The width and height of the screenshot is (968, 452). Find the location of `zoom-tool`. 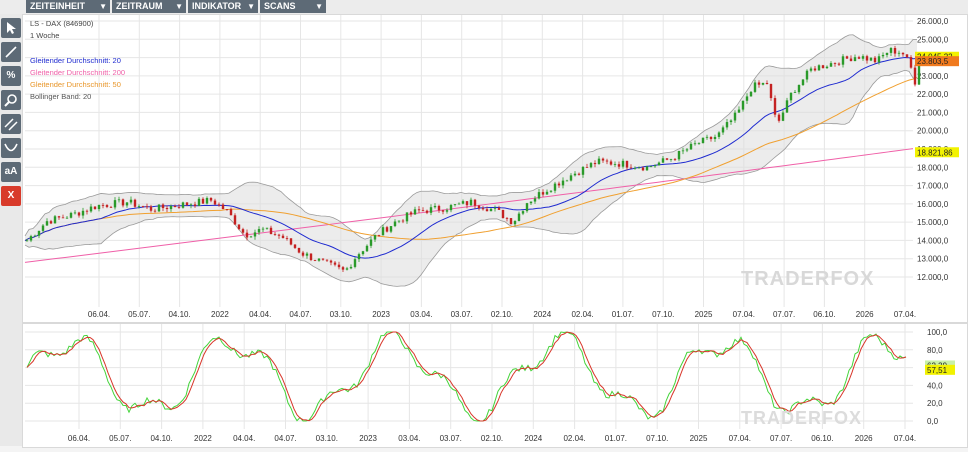

zoom-tool is located at coordinates (11, 100).